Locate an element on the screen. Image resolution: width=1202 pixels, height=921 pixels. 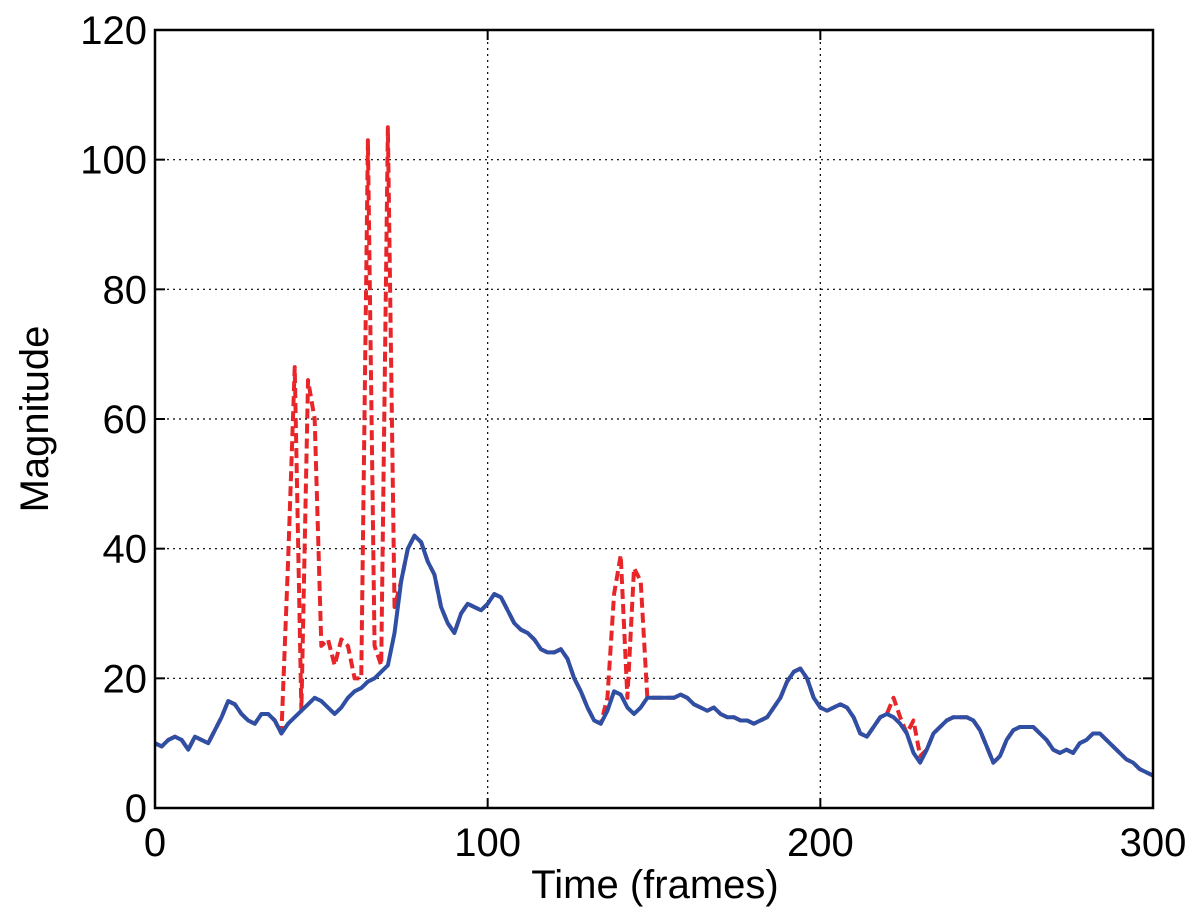
y-tick-label: 40 is located at coordinates (125, 550).